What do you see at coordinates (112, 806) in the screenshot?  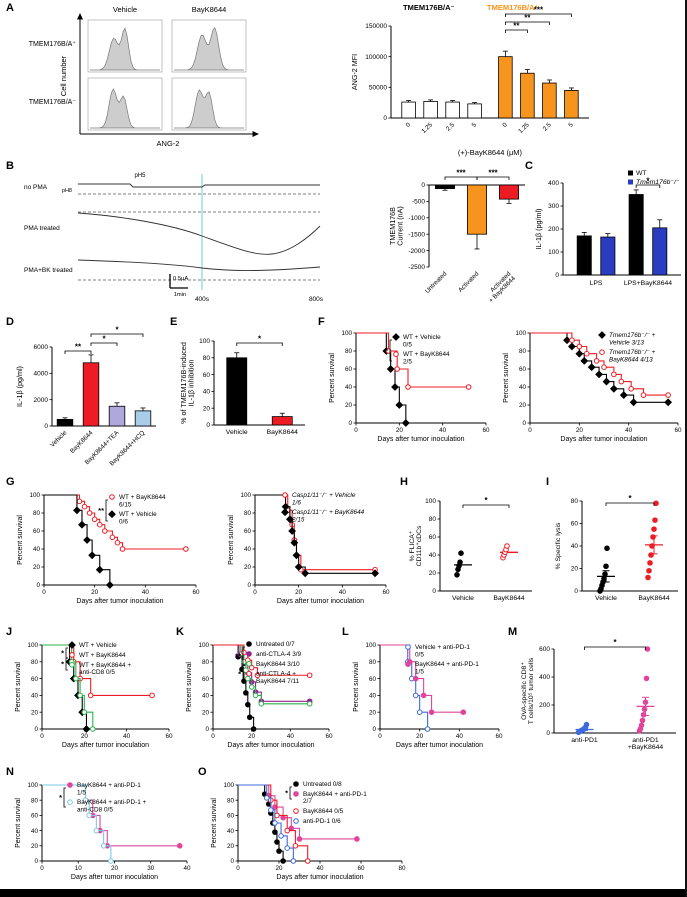 I see `svg-text:BayK8644 + anti-PD-1 +anti-CD8: BayK8644 + anti-PD-1 + anti-CD8 0/5` at bounding box center [112, 806].